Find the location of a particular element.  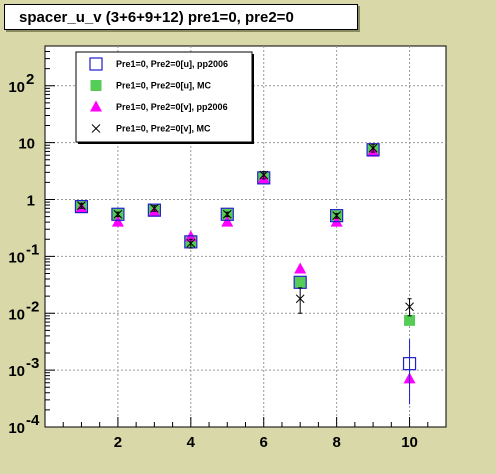

y-tick-label: 10 -1 is located at coordinates (23, 253).